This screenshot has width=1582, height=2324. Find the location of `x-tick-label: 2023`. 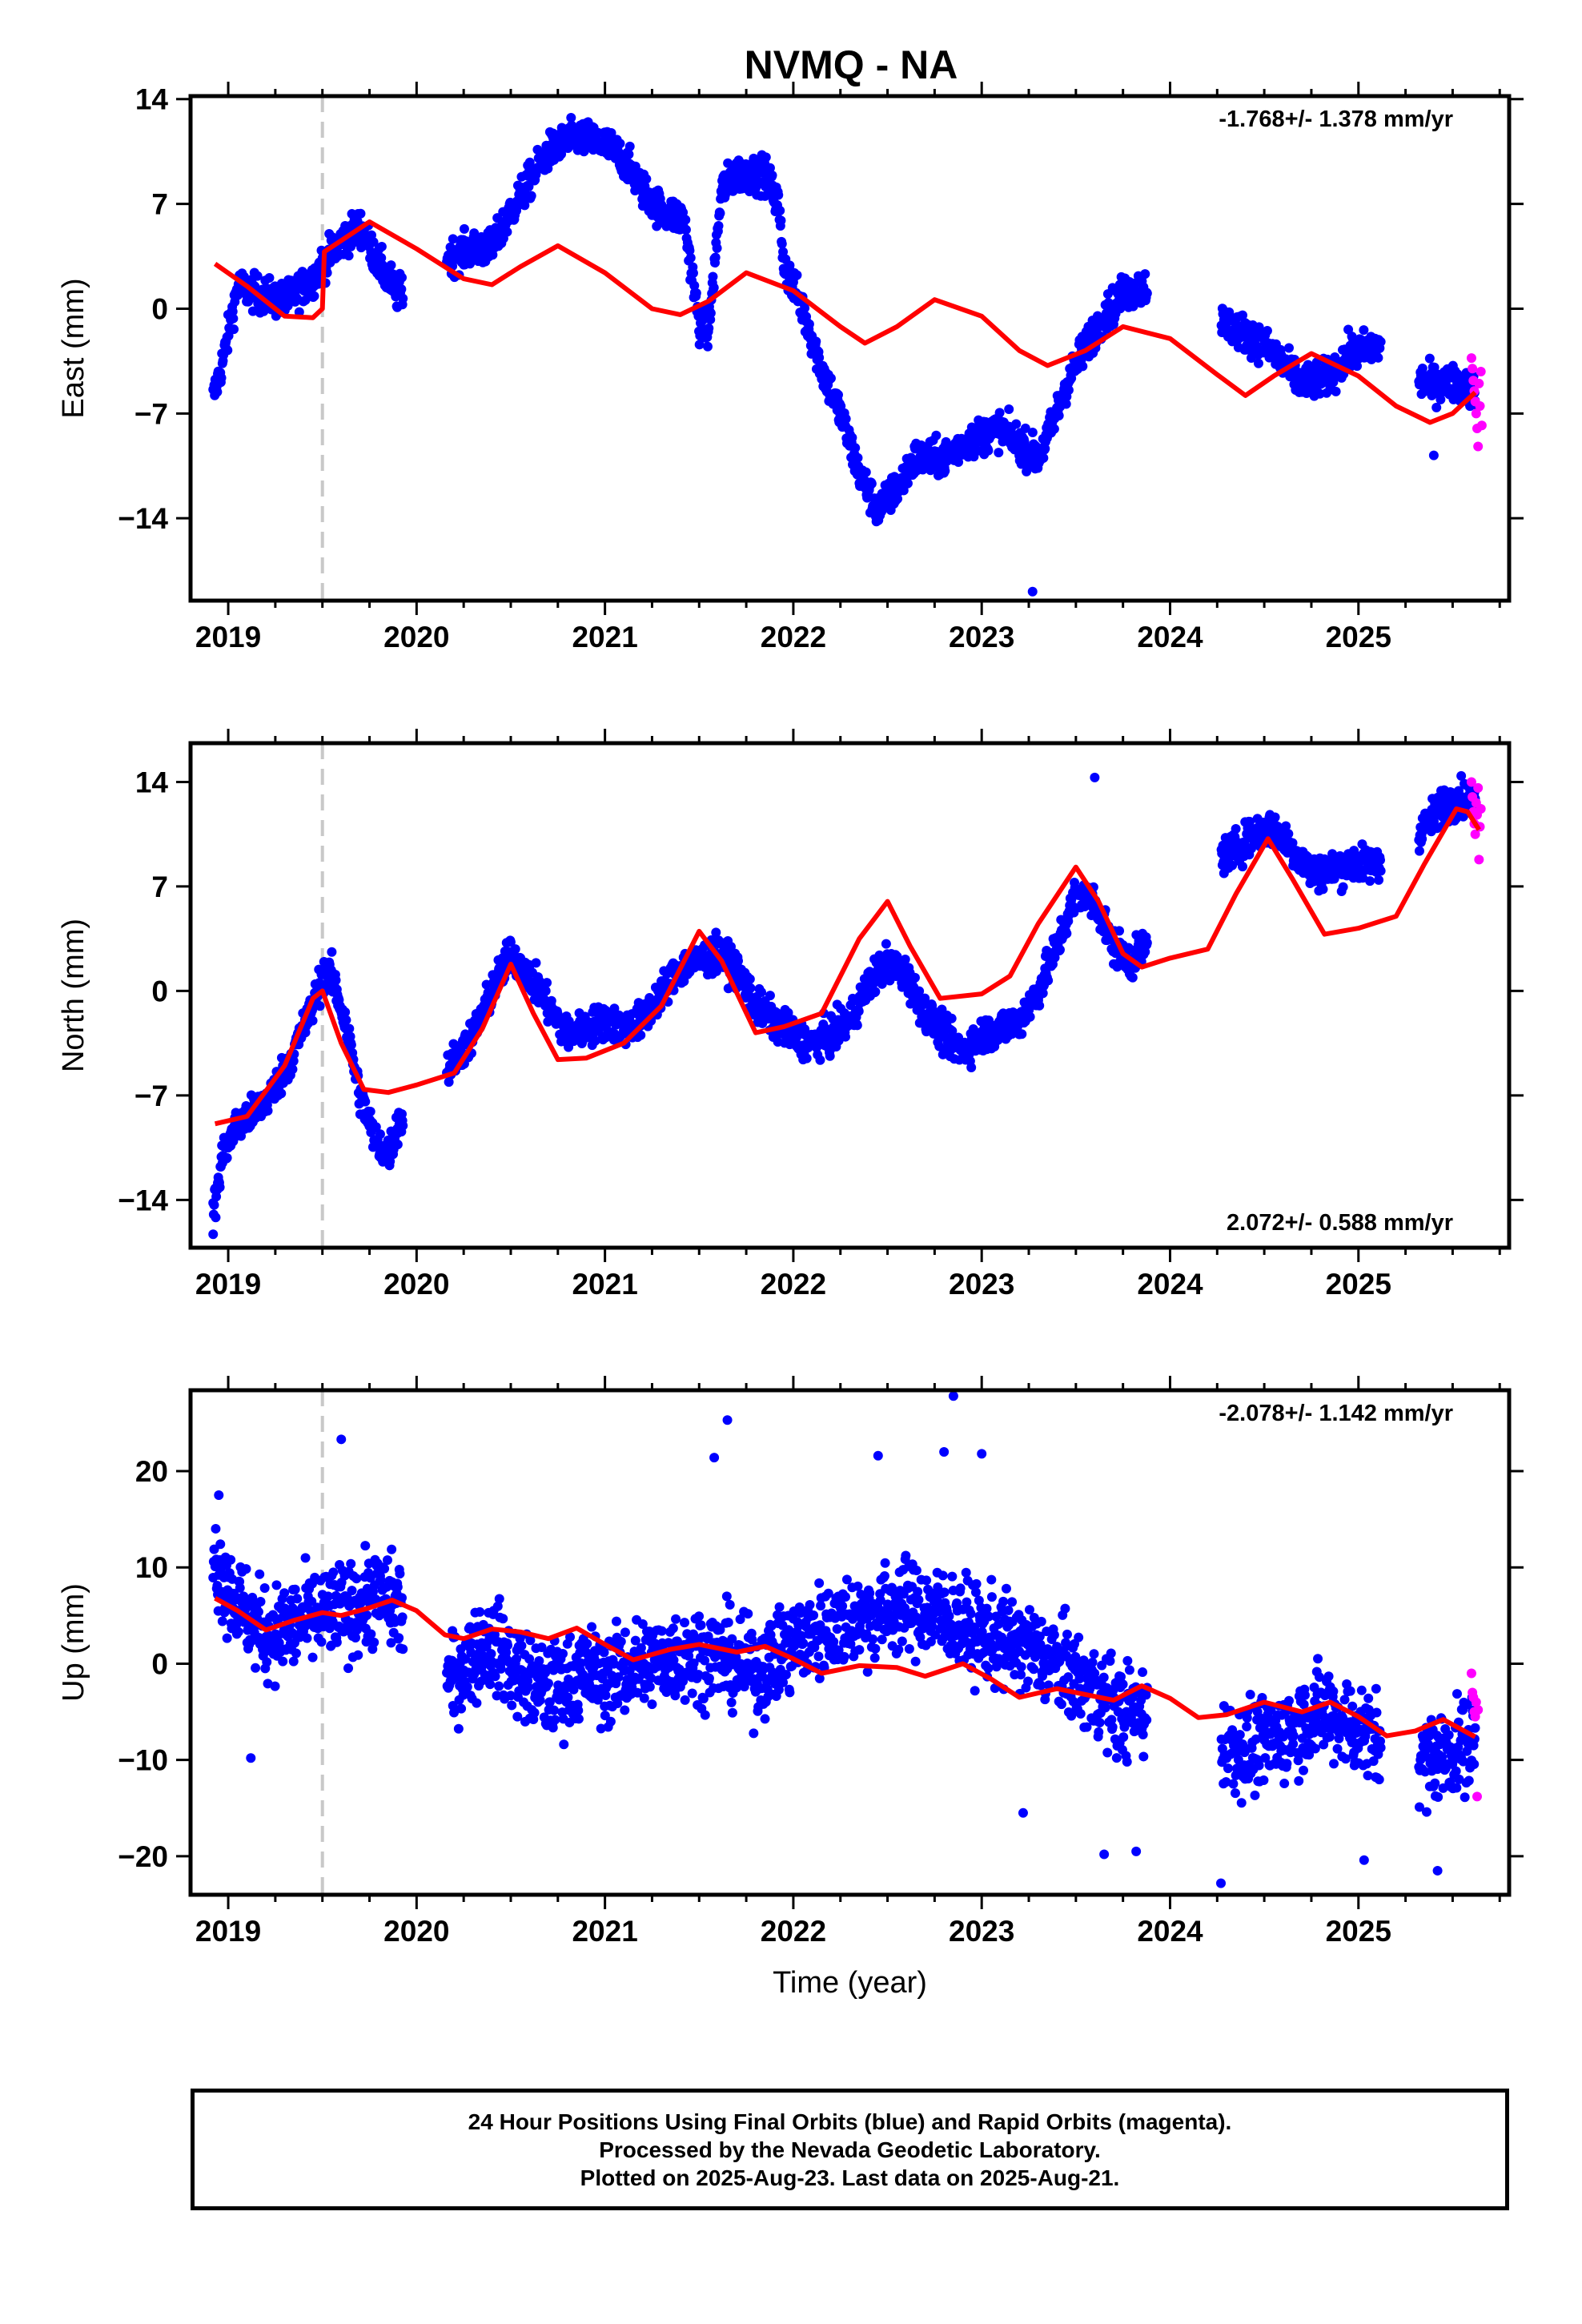

x-tick-label: 2023 is located at coordinates (982, 1284).